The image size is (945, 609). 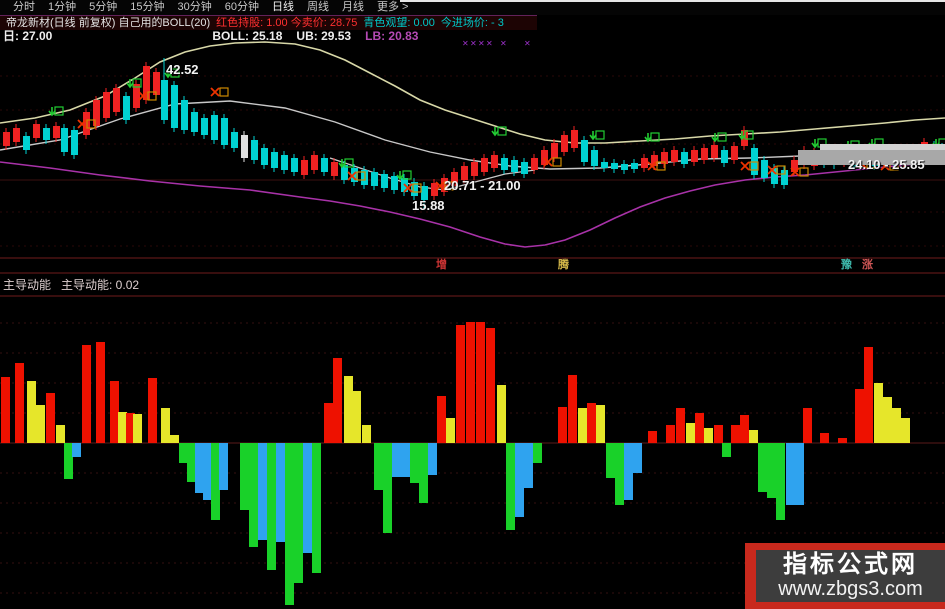 I want to click on ub-value: UB: 29.53, so click(x=324, y=36).